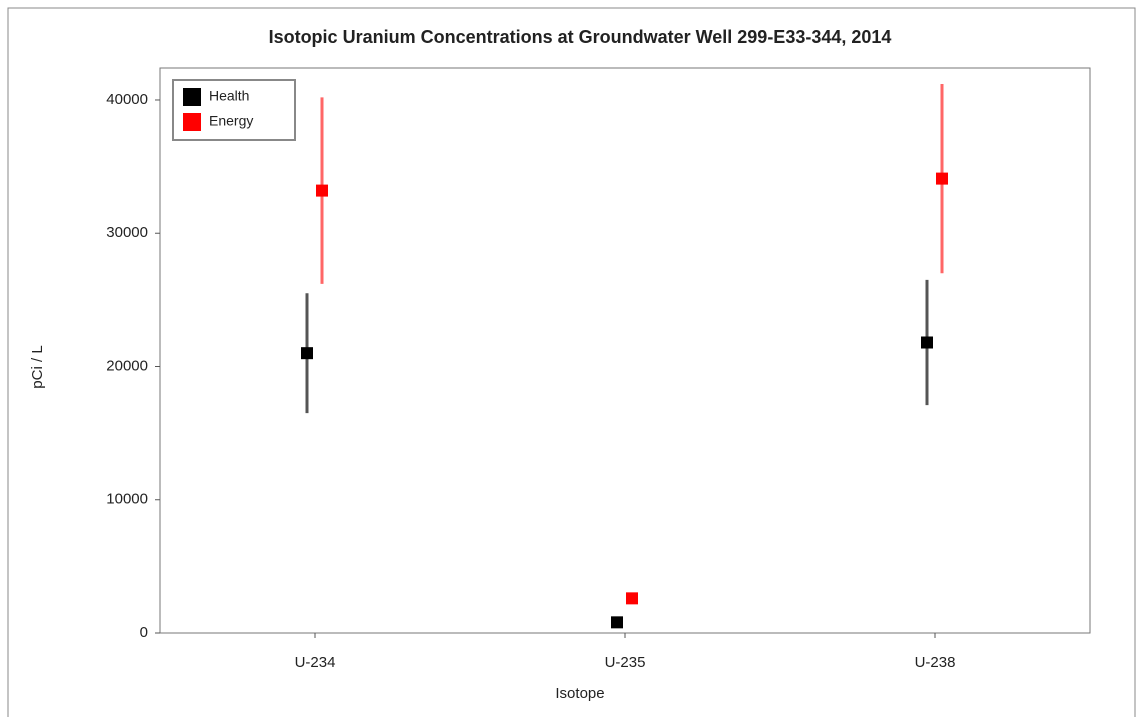 Image resolution: width=1143 pixels, height=717 pixels. I want to click on y-axis-label: pCi / L, so click(37, 366).